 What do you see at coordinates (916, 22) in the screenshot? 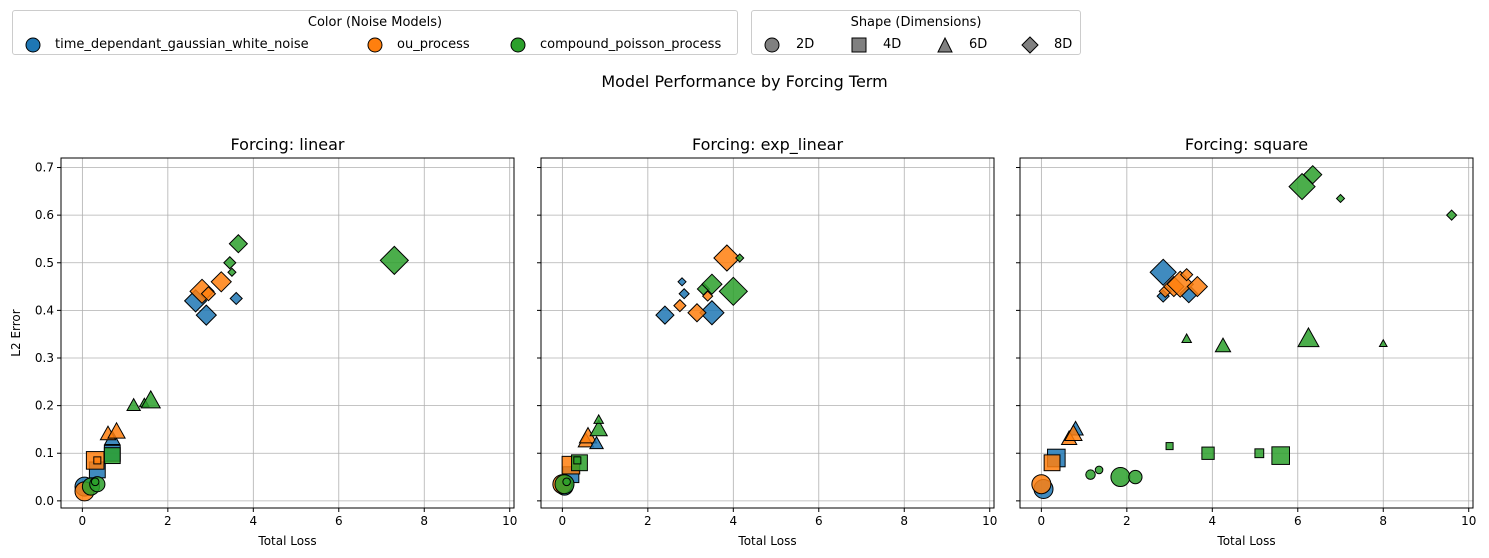
I see `legend-shape-title: Shape (Dimensions)` at bounding box center [916, 22].